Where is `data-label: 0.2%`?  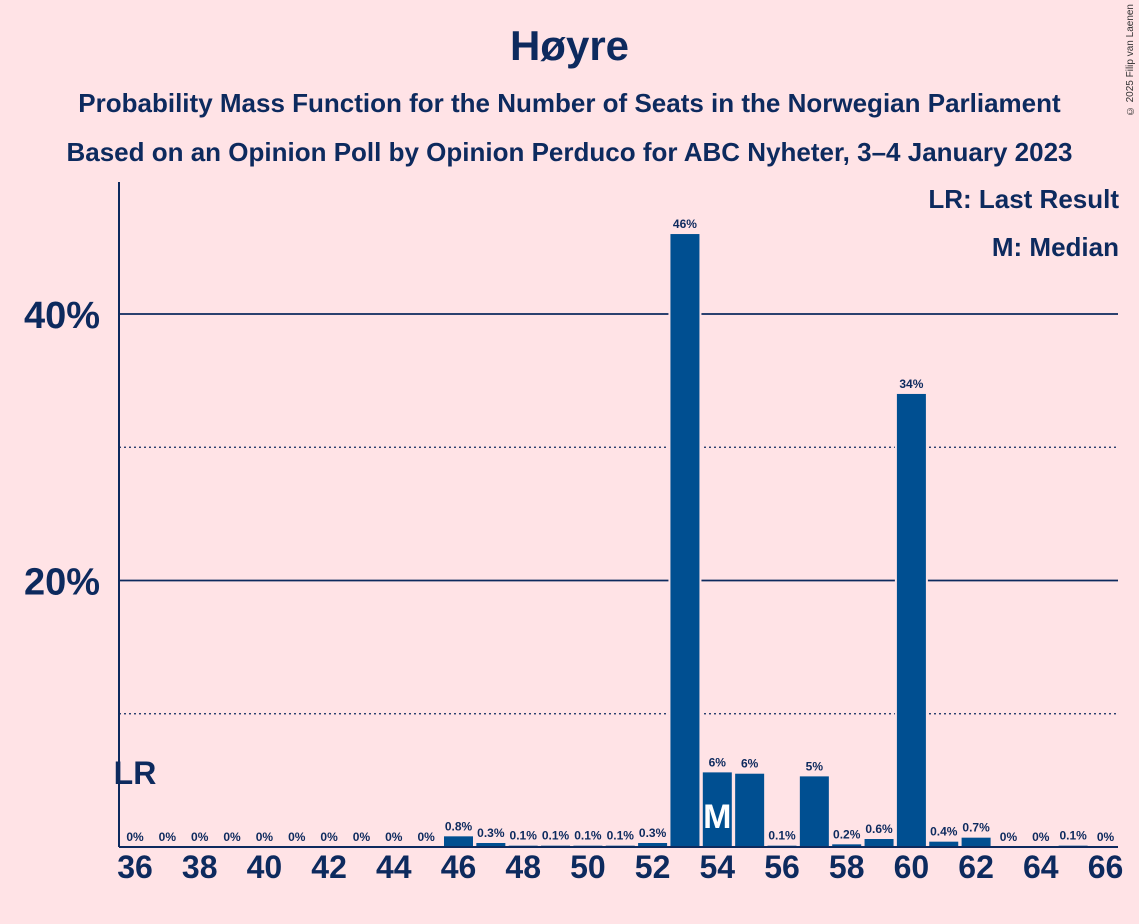
data-label: 0.2% is located at coordinates (847, 834).